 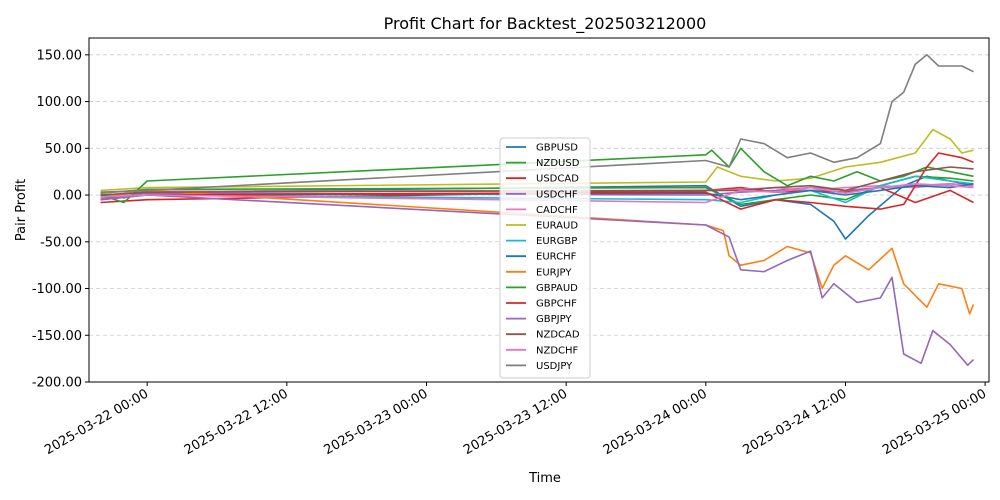 What do you see at coordinates (558, 163) in the screenshot?
I see `legend-label: NZDUSD` at bounding box center [558, 163].